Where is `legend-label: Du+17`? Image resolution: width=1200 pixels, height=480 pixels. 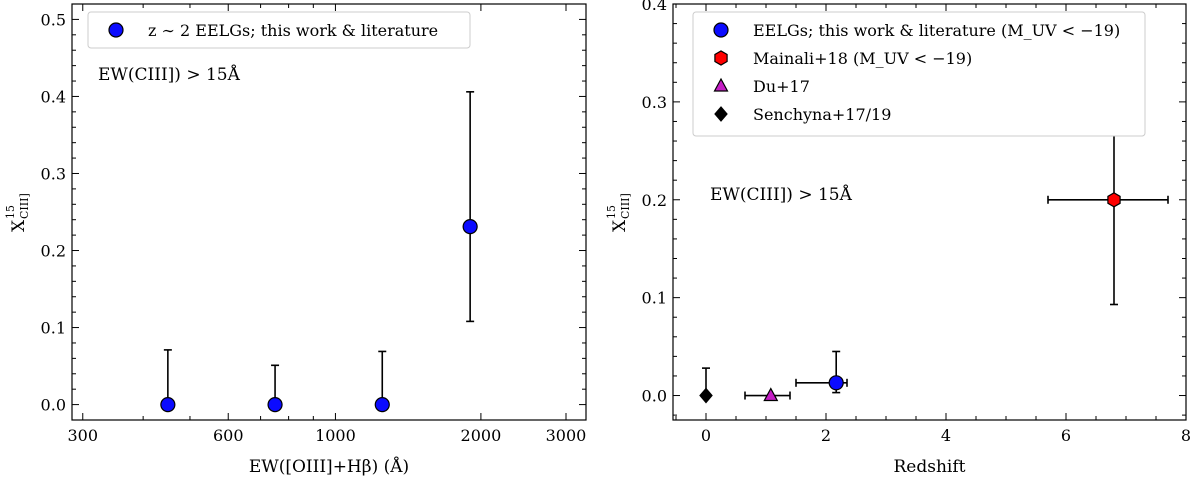 legend-label: Du+17 is located at coordinates (781, 86).